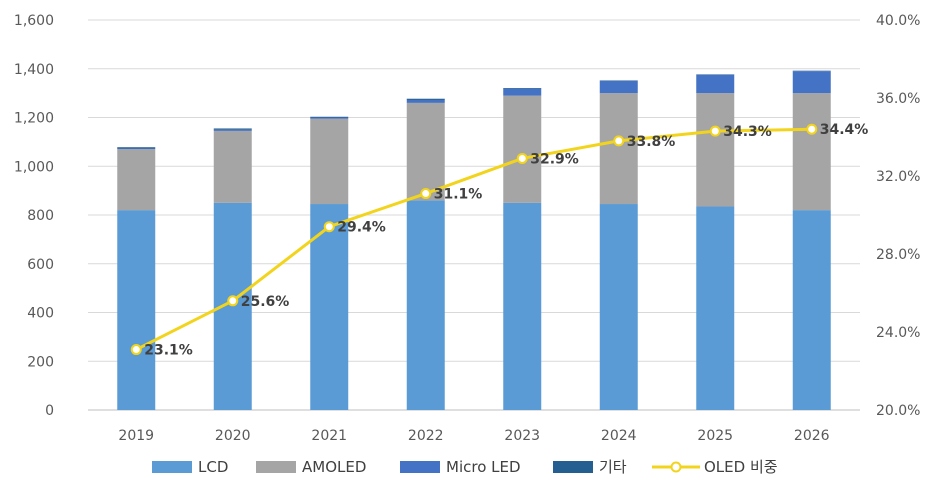 This screenshot has height=482, width=933. What do you see at coordinates (898, 177) in the screenshot?
I see `y-right-tick-label: 32.0%` at bounding box center [898, 177].